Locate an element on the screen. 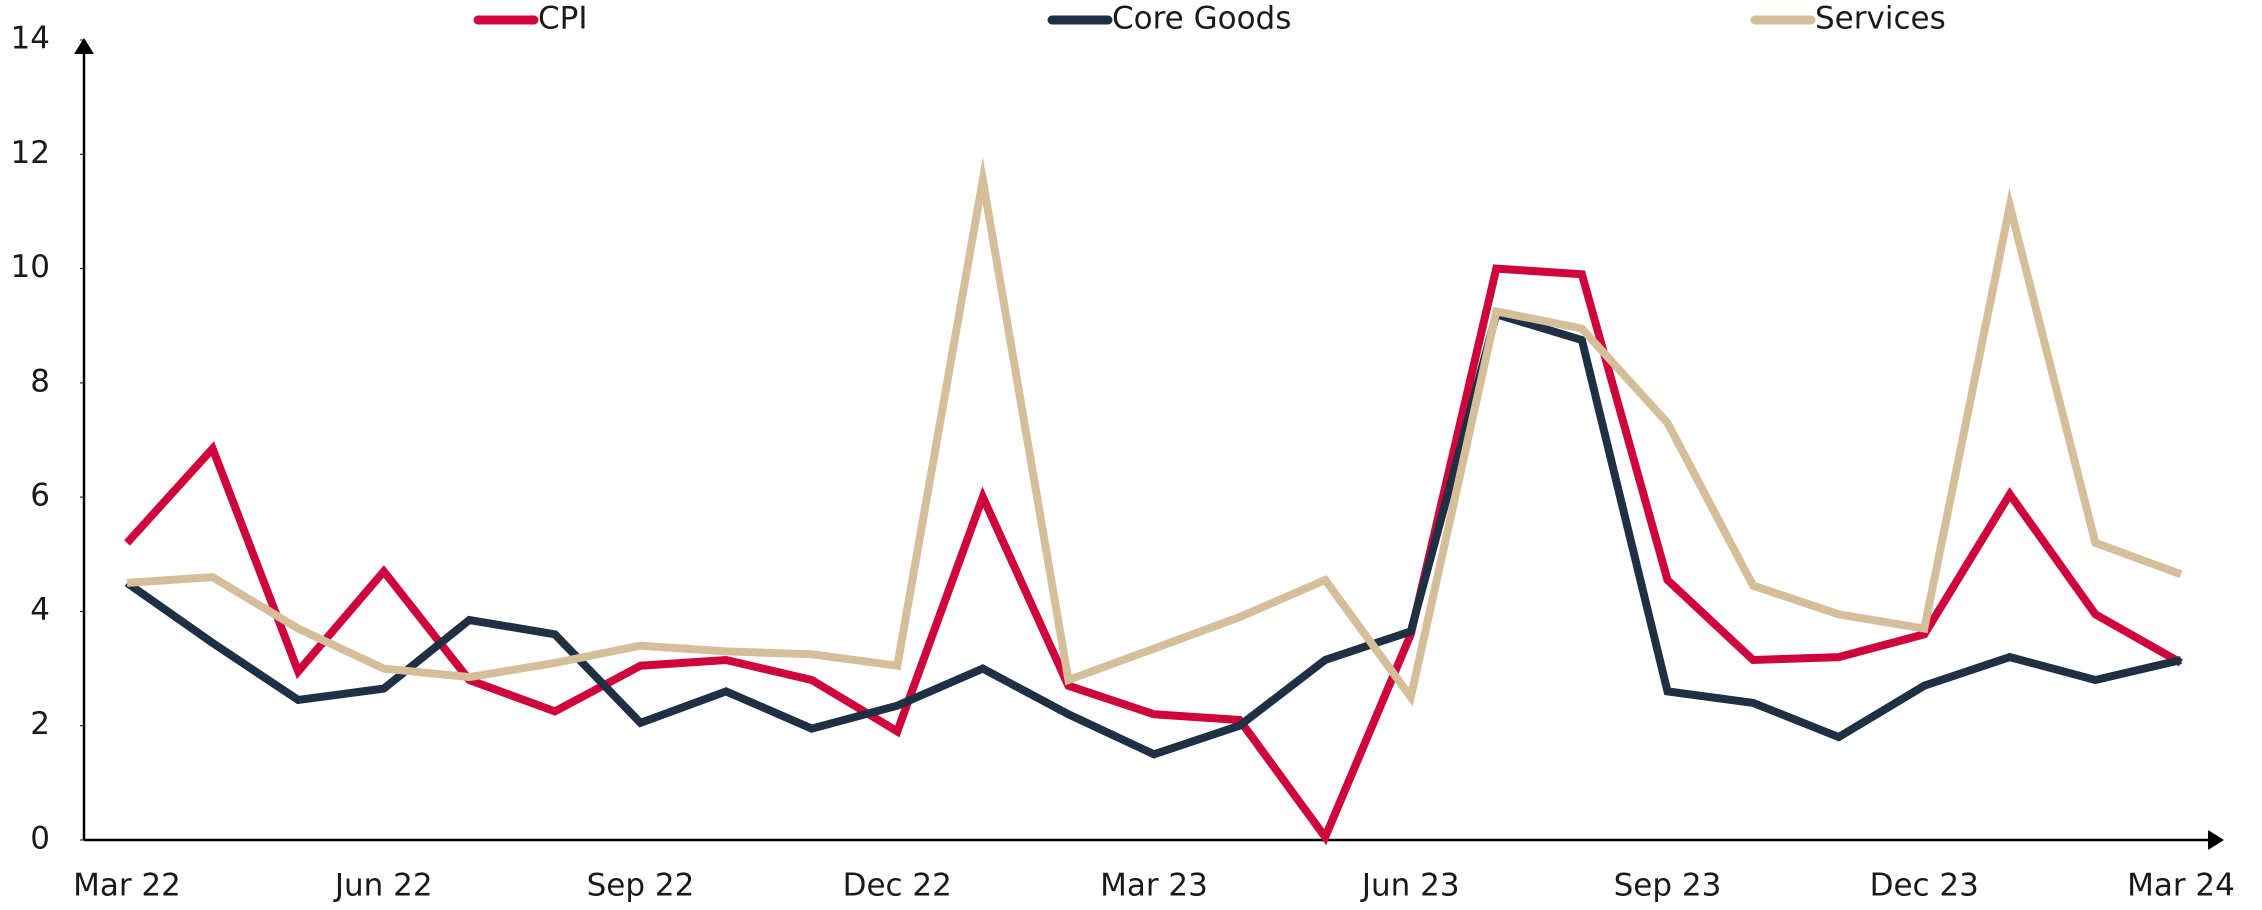 This screenshot has width=2262, height=910. x-tick-label: Dec 22 is located at coordinates (897, 886).